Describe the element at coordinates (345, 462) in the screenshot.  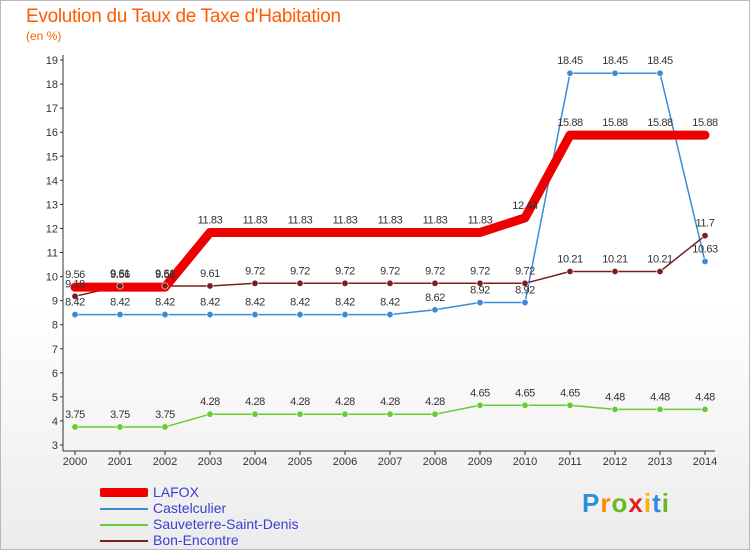
I see `x-tick-label: 2006` at that location.